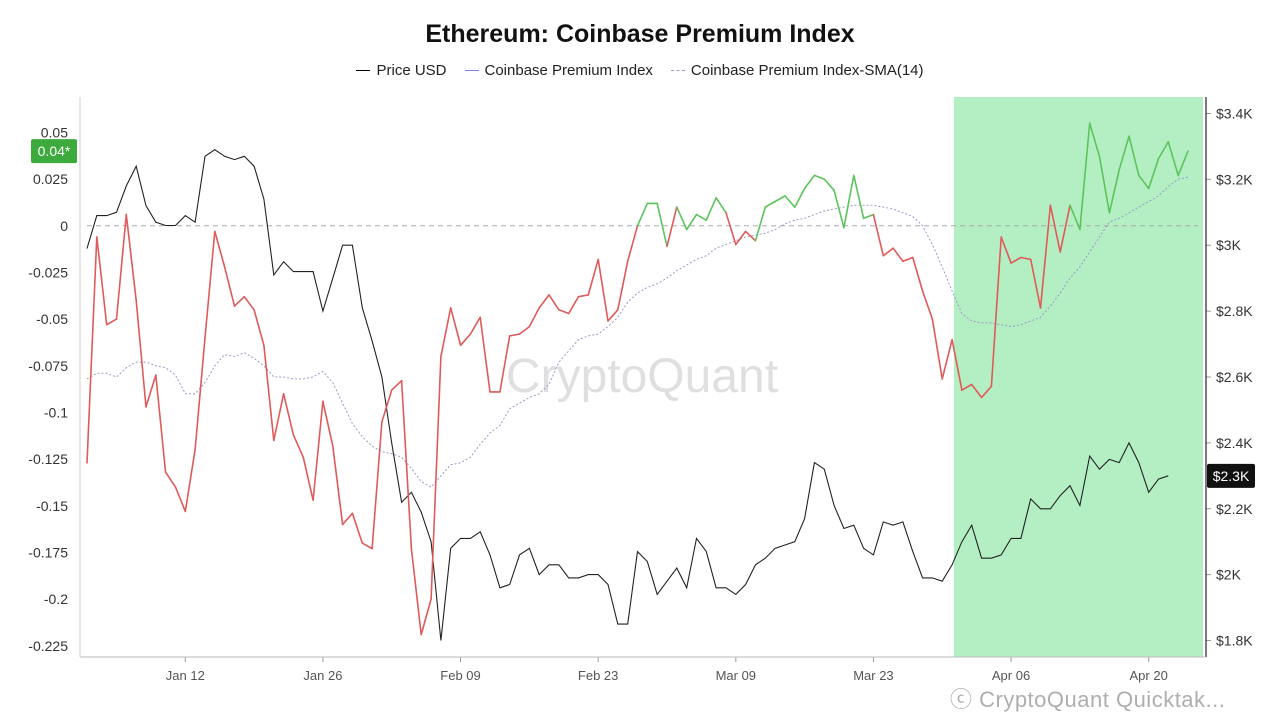 This screenshot has height=720, width=1280. What do you see at coordinates (1011, 675) in the screenshot?
I see `x-tick-label: Apr 06` at bounding box center [1011, 675].